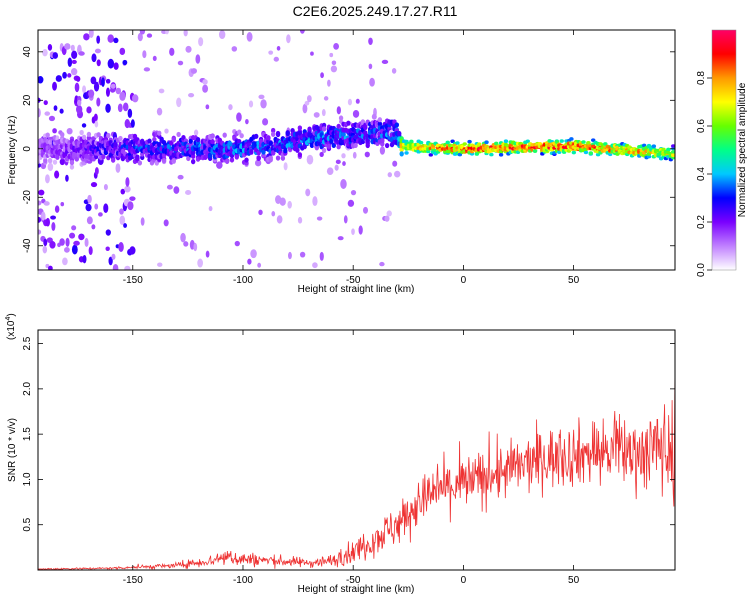 The width and height of the screenshot is (750, 600). I want to click on snr-exponent-suffix: ), so click(11, 314).